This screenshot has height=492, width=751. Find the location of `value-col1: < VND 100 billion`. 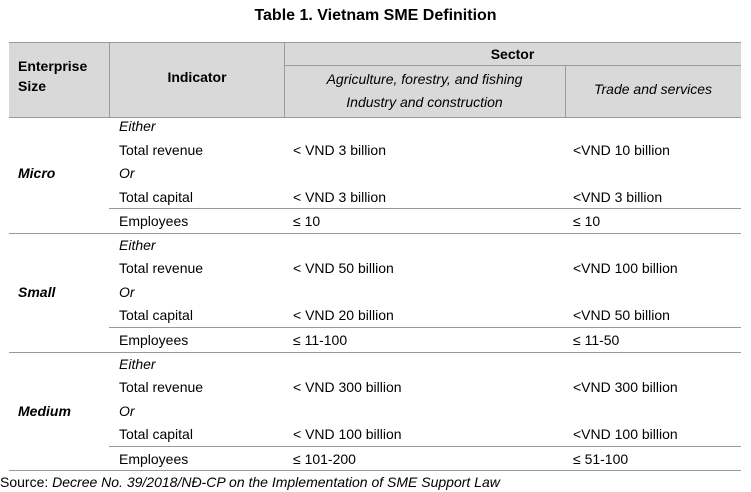

value-col1: < VND 100 billion is located at coordinates (347, 434).